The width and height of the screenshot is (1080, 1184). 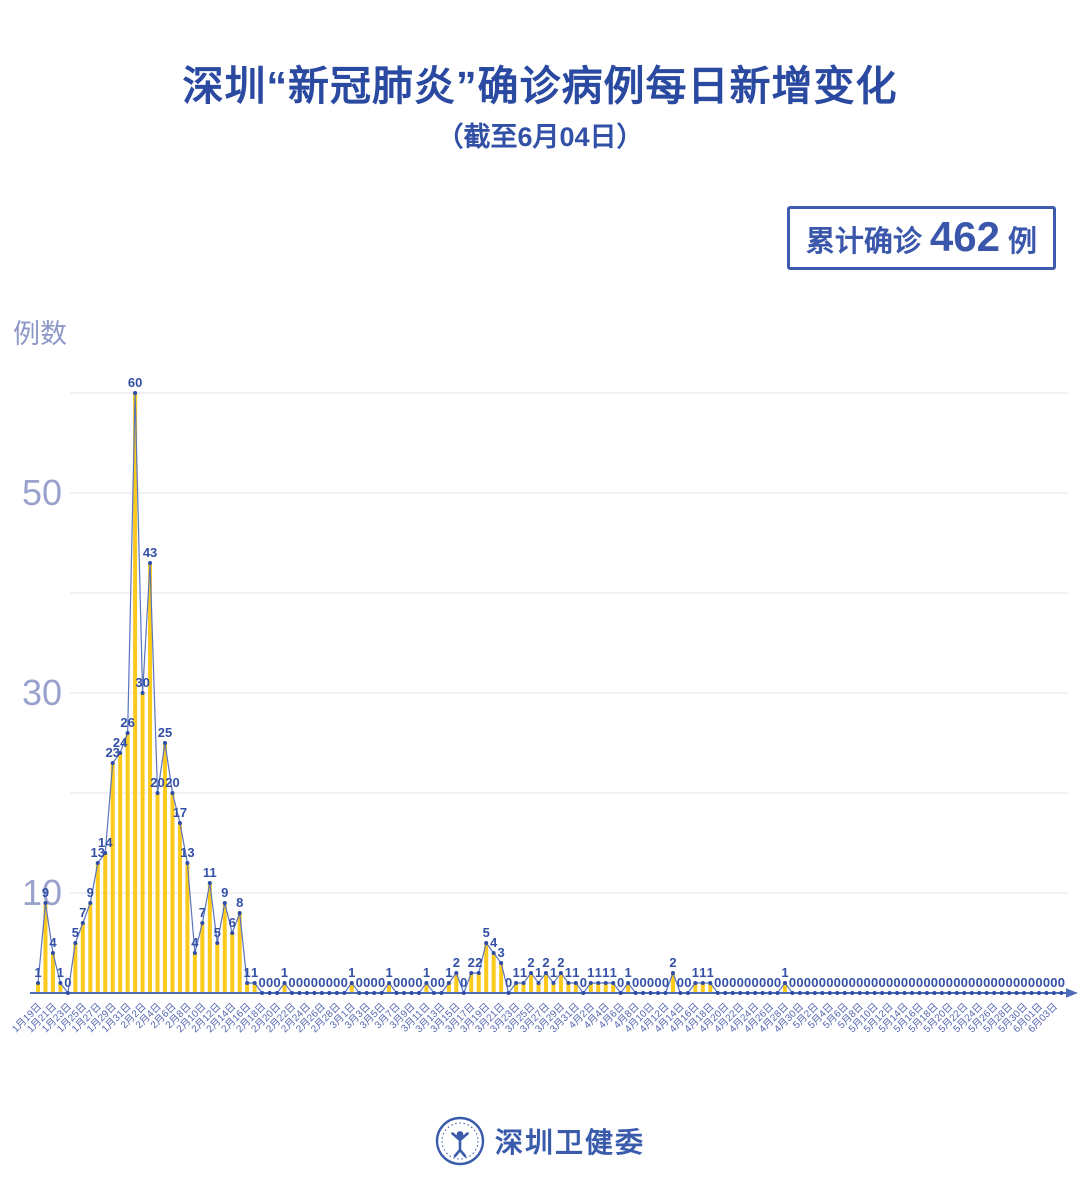 I want to click on svg-text: 24, so click(x=120, y=742).